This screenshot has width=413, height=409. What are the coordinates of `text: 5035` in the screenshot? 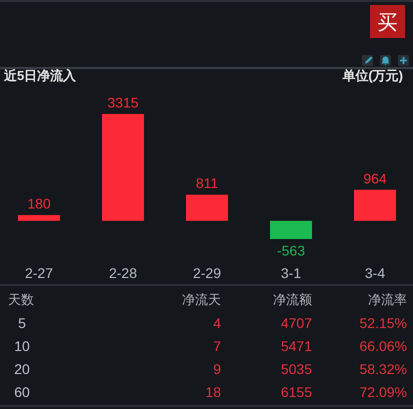 It's located at (296, 369).